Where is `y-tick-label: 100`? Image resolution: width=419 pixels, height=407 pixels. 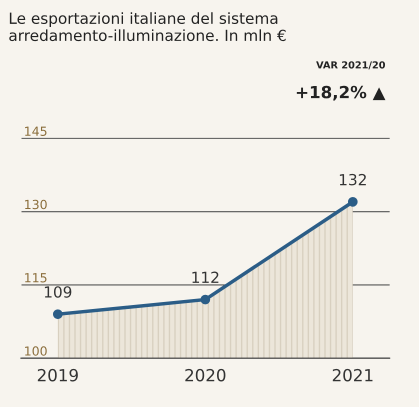 y-tick-label: 100 is located at coordinates (36, 351).